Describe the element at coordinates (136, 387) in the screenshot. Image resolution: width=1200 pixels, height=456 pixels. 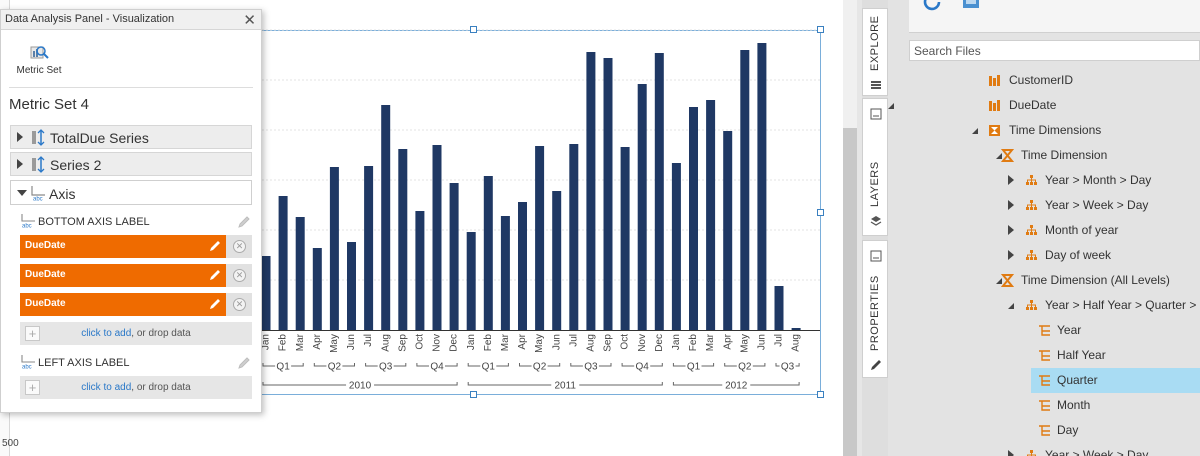
I see `left-axis-drop-zone: + click to add, or drop data` at that location.